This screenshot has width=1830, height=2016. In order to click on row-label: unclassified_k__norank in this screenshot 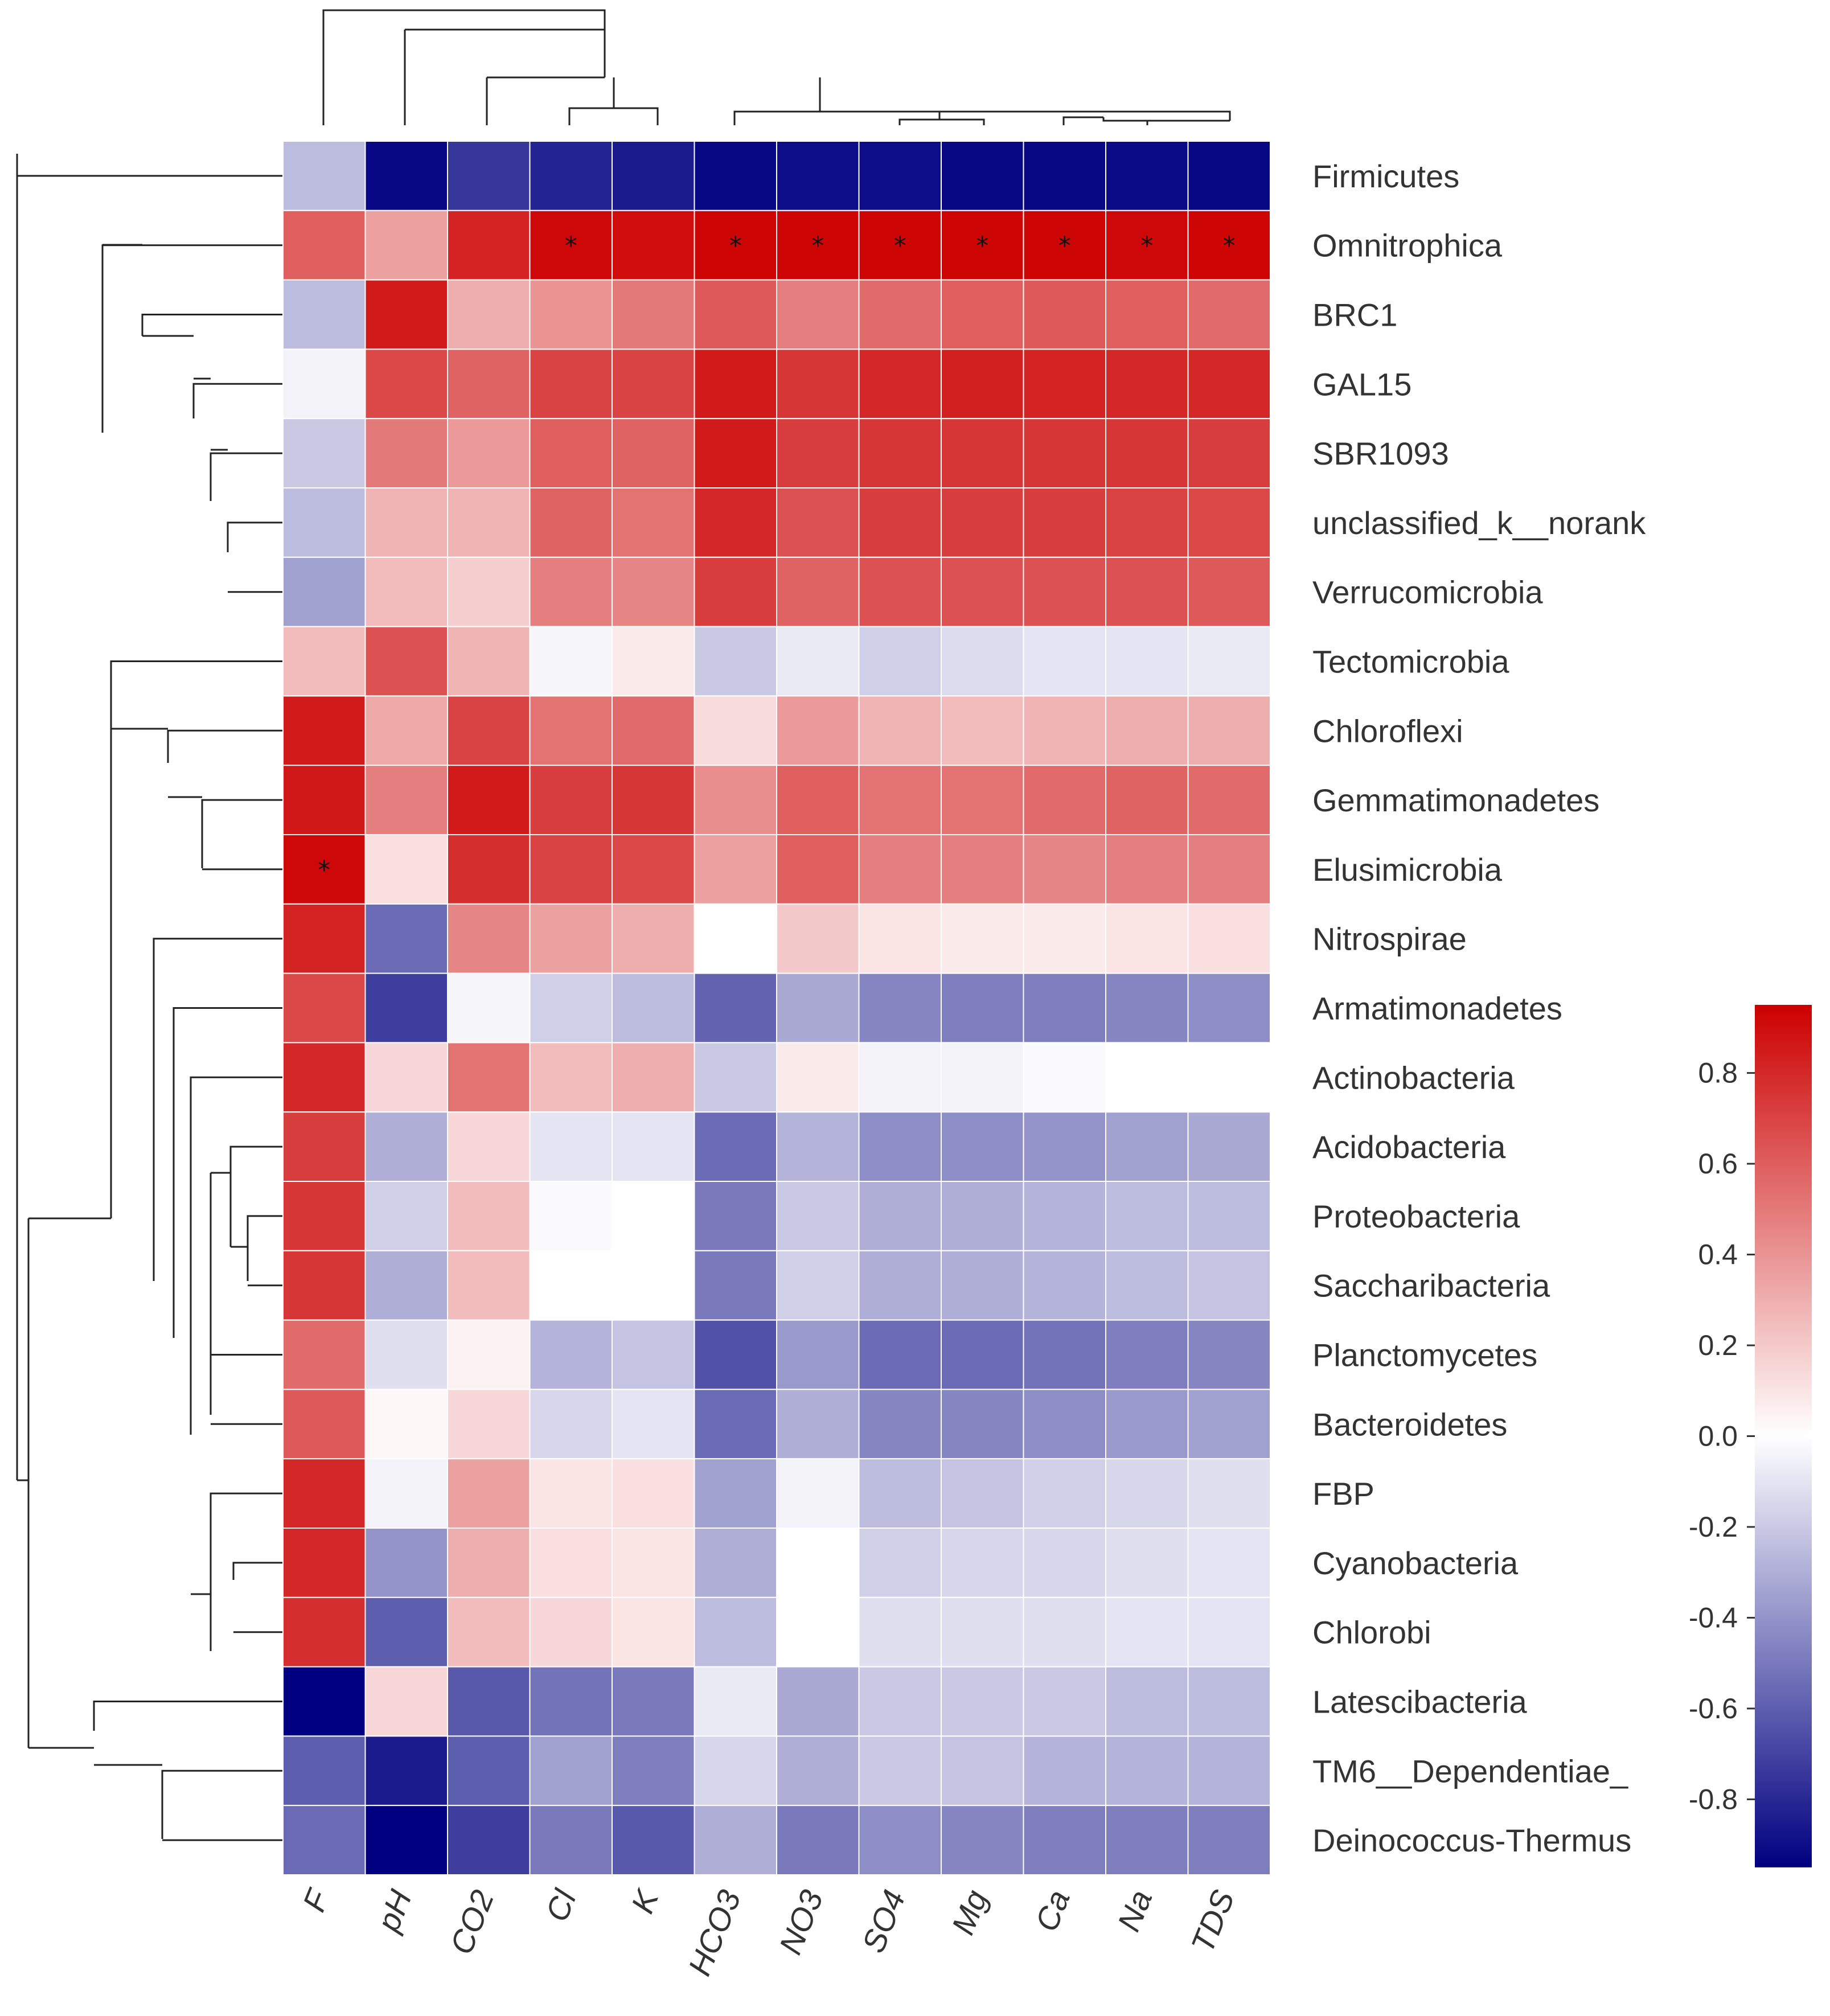, I will do `click(1479, 523)`.